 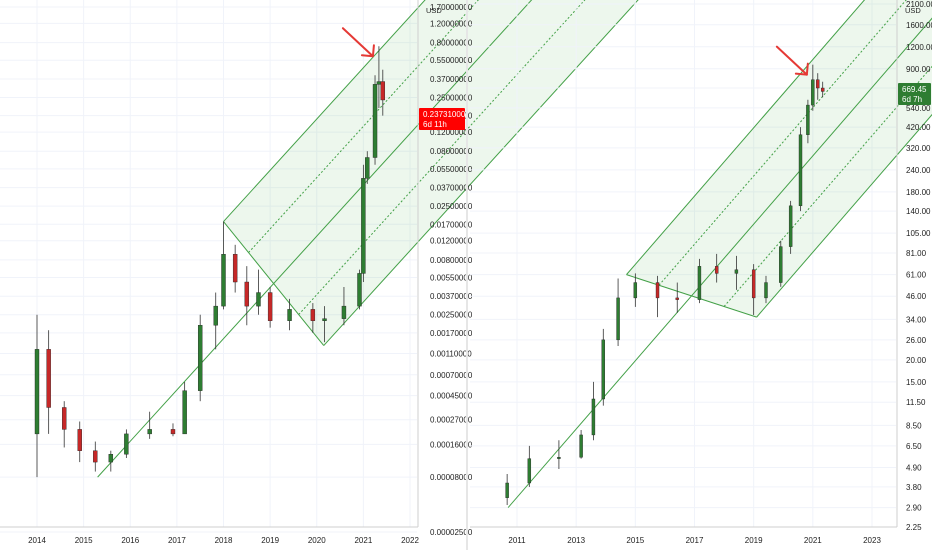 What do you see at coordinates (916, 296) in the screenshot?
I see `right-y-tick: 46.00` at bounding box center [916, 296].